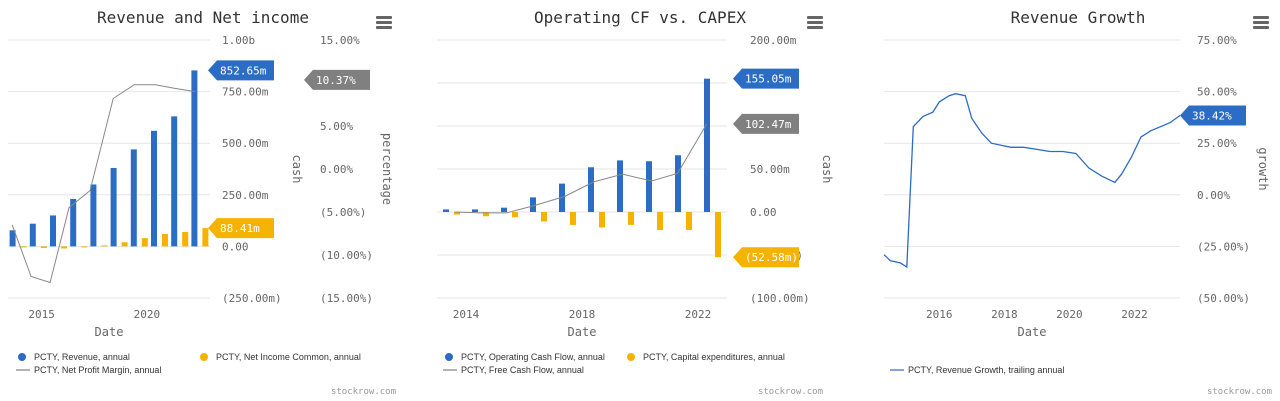 The width and height of the screenshot is (1280, 401). What do you see at coordinates (41, 314) in the screenshot?
I see `x-tick-label: 2015` at bounding box center [41, 314].